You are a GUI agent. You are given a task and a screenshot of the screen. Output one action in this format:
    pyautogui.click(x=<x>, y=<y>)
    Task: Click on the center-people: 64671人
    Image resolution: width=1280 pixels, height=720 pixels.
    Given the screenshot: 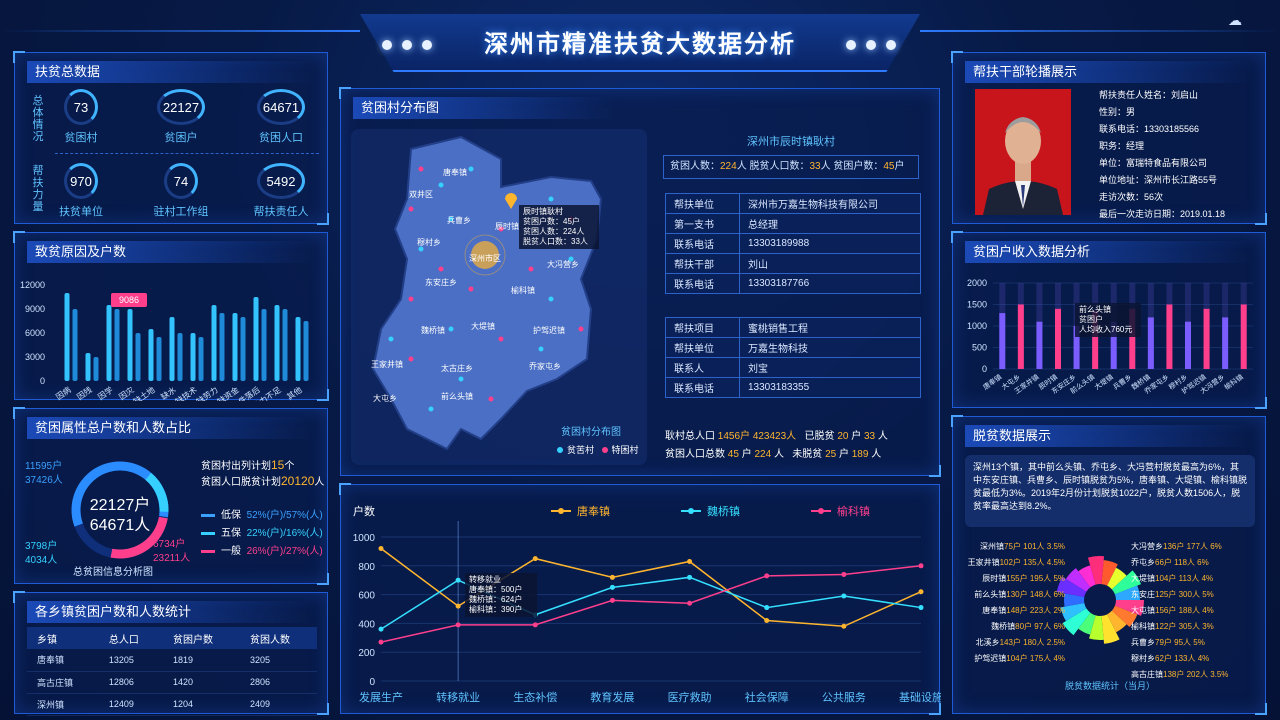 What is the action you would take?
    pyautogui.click(x=120, y=525)
    